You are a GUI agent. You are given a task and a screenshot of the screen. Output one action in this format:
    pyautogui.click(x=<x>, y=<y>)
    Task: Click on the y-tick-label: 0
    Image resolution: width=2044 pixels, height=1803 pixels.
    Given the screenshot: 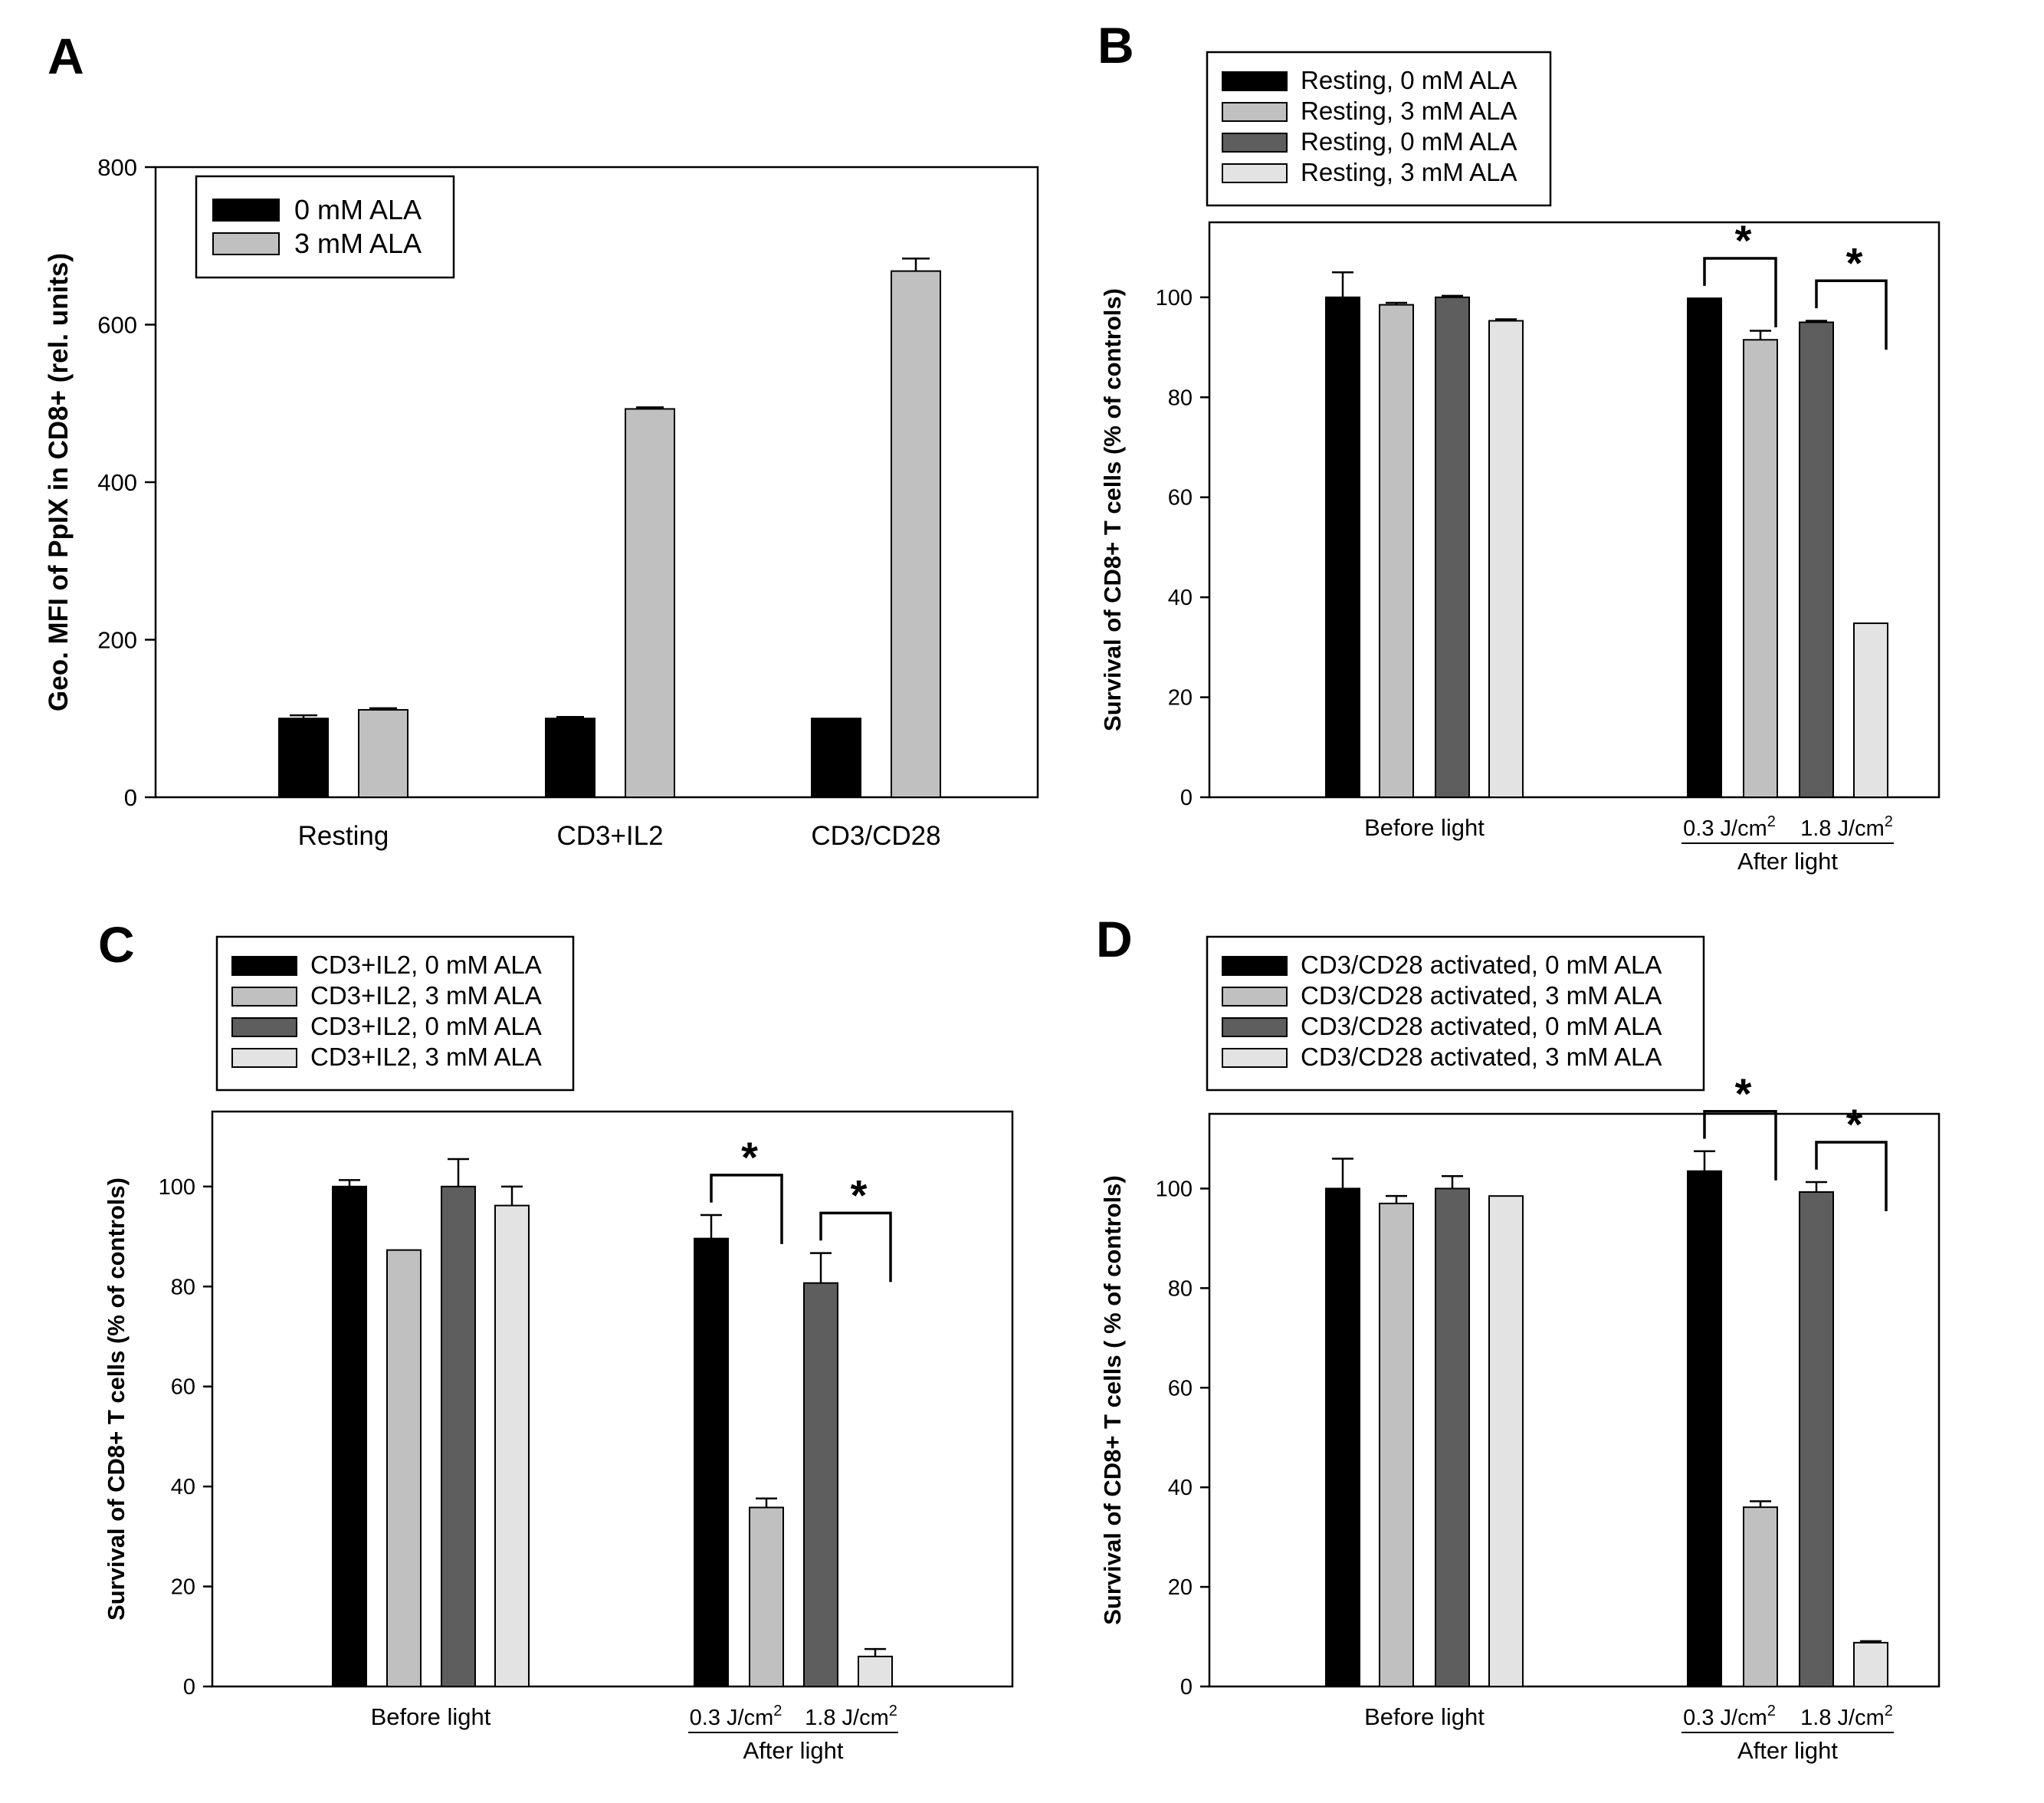 What is the action you would take?
    pyautogui.click(x=1186, y=798)
    